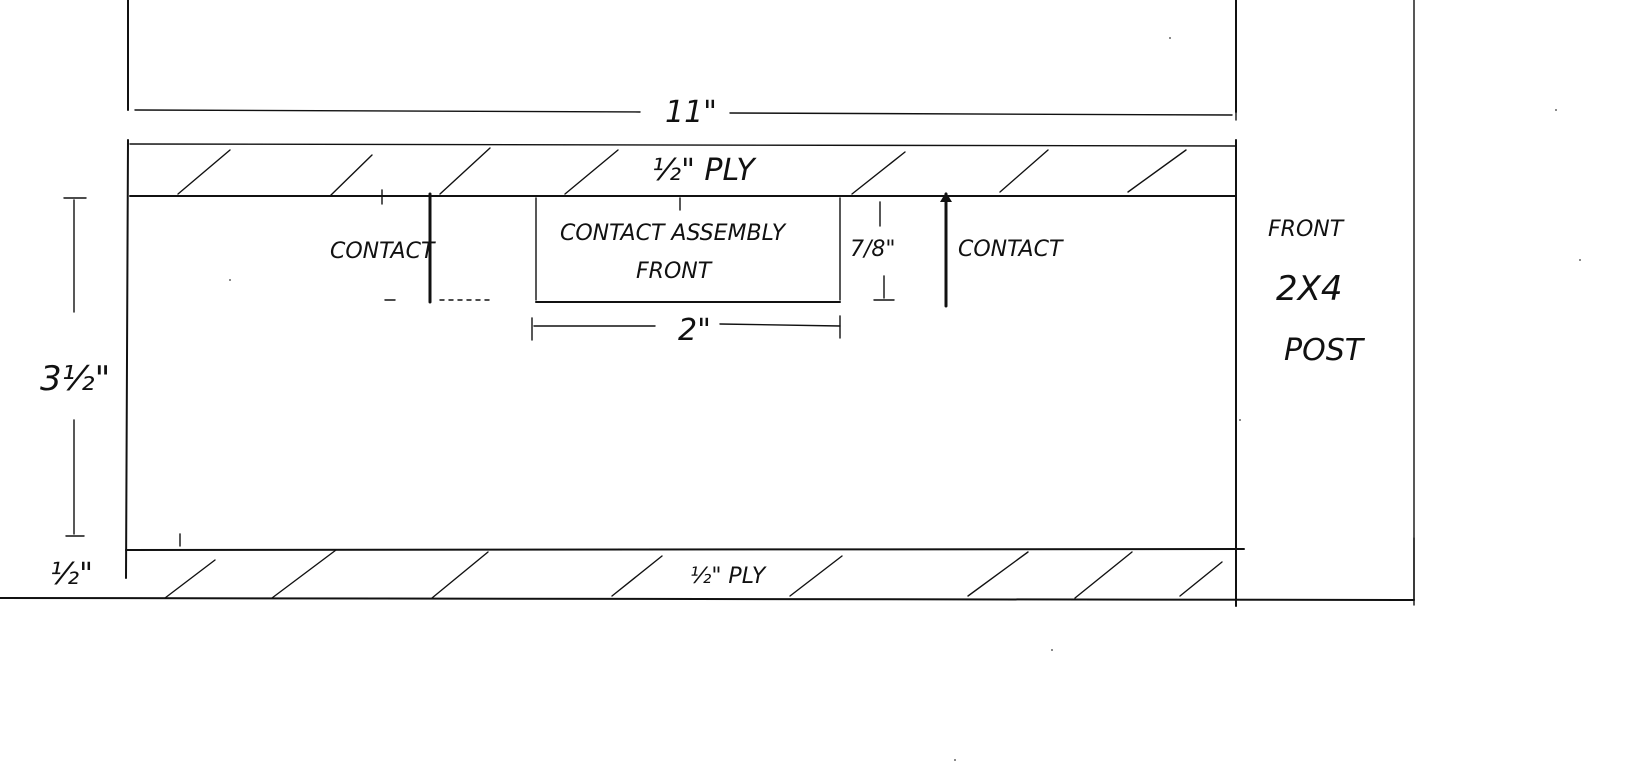  I want to click on post-label-line2: 2X4, so click(1309, 289).